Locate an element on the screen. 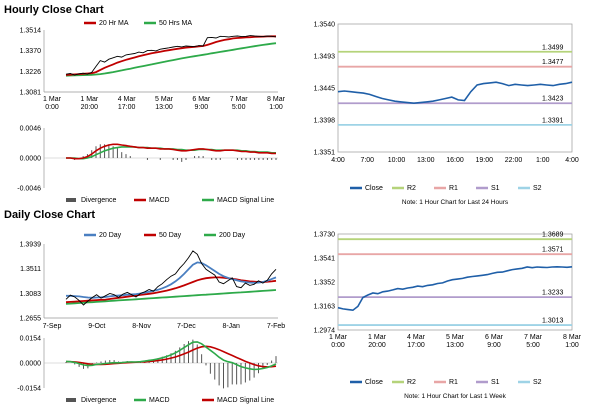  daily-pivot-x-tick-time: 5:00 is located at coordinates (533, 345).